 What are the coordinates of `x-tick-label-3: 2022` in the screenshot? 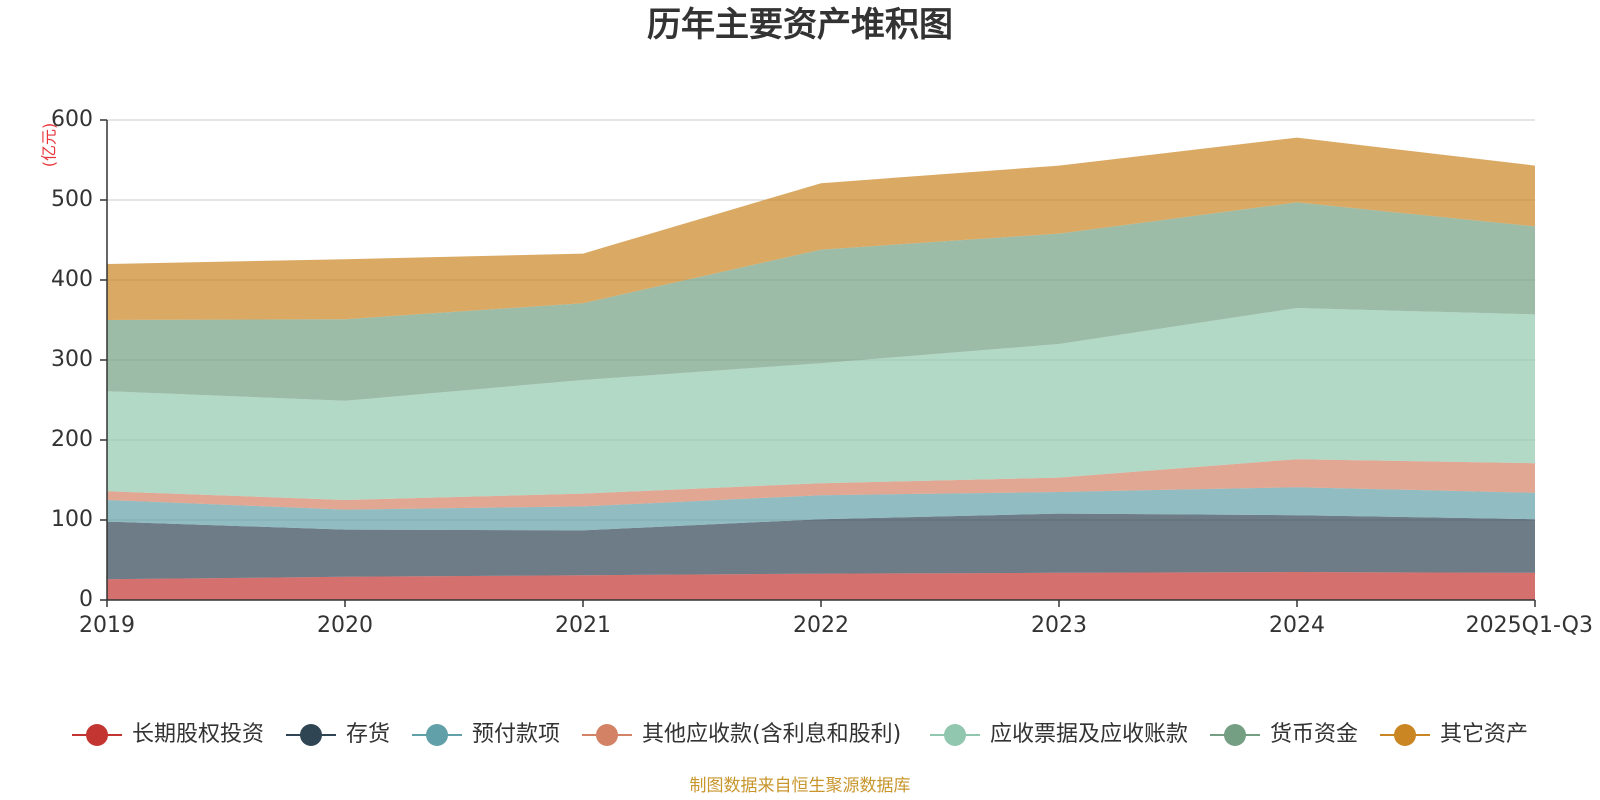 It's located at (821, 625).